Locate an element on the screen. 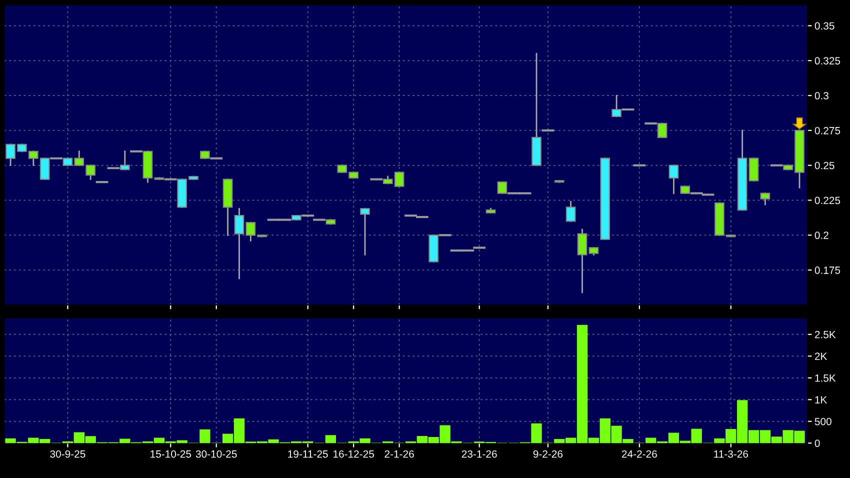 The image size is (850, 478). y-tick-label: 2K is located at coordinates (821, 356).